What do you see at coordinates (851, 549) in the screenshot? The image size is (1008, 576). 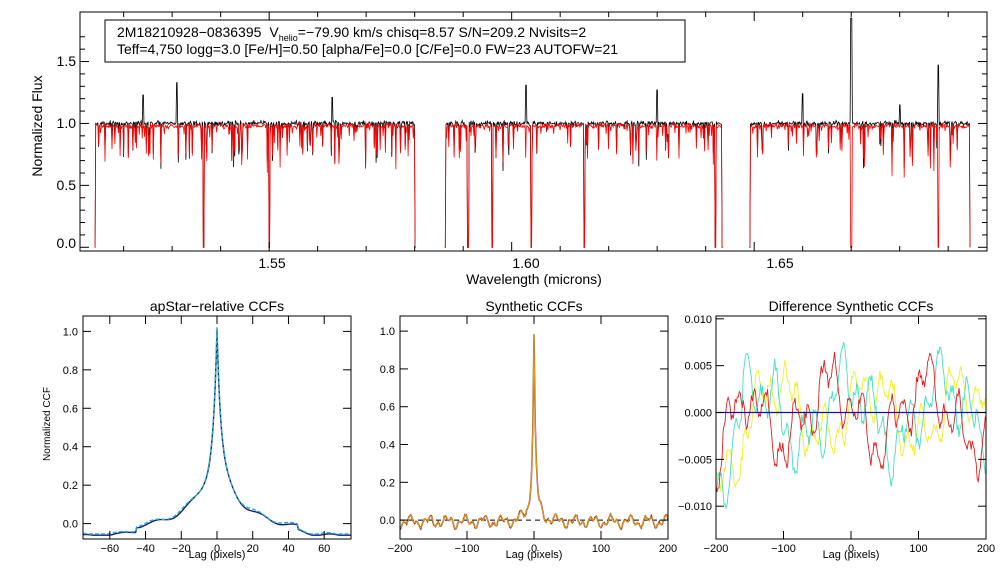 I see `diff-ccf-xtick-label-2: 0` at bounding box center [851, 549].